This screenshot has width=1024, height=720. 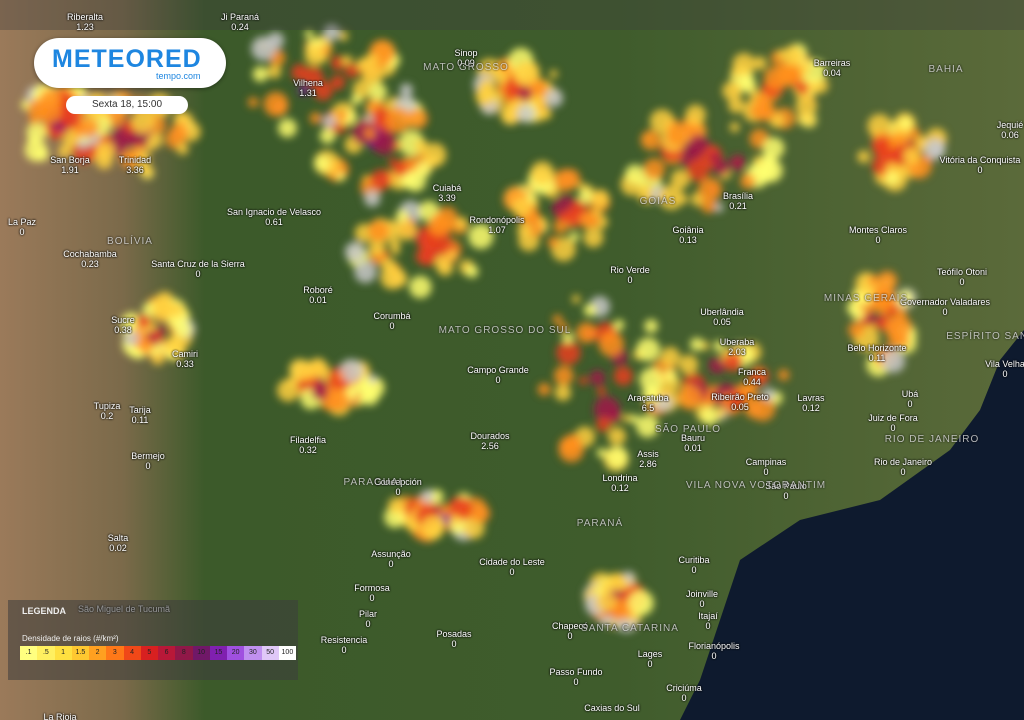 I want to click on city-label: Araçatuba 6.5, so click(x=647, y=403).